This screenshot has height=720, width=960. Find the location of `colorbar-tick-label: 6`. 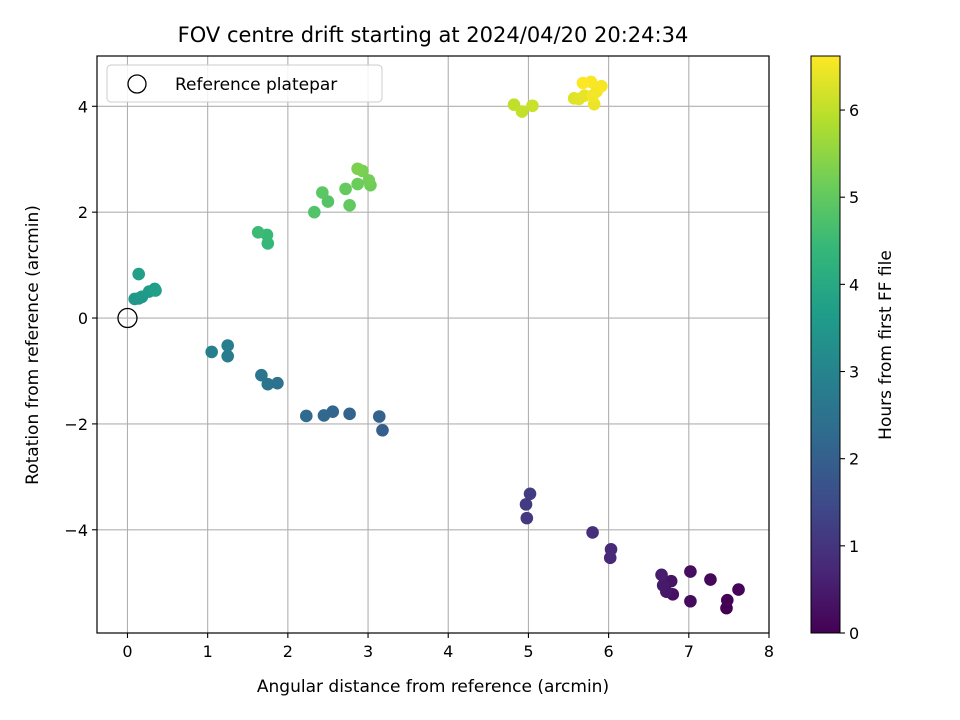

colorbar-tick-label: 6 is located at coordinates (854, 110).